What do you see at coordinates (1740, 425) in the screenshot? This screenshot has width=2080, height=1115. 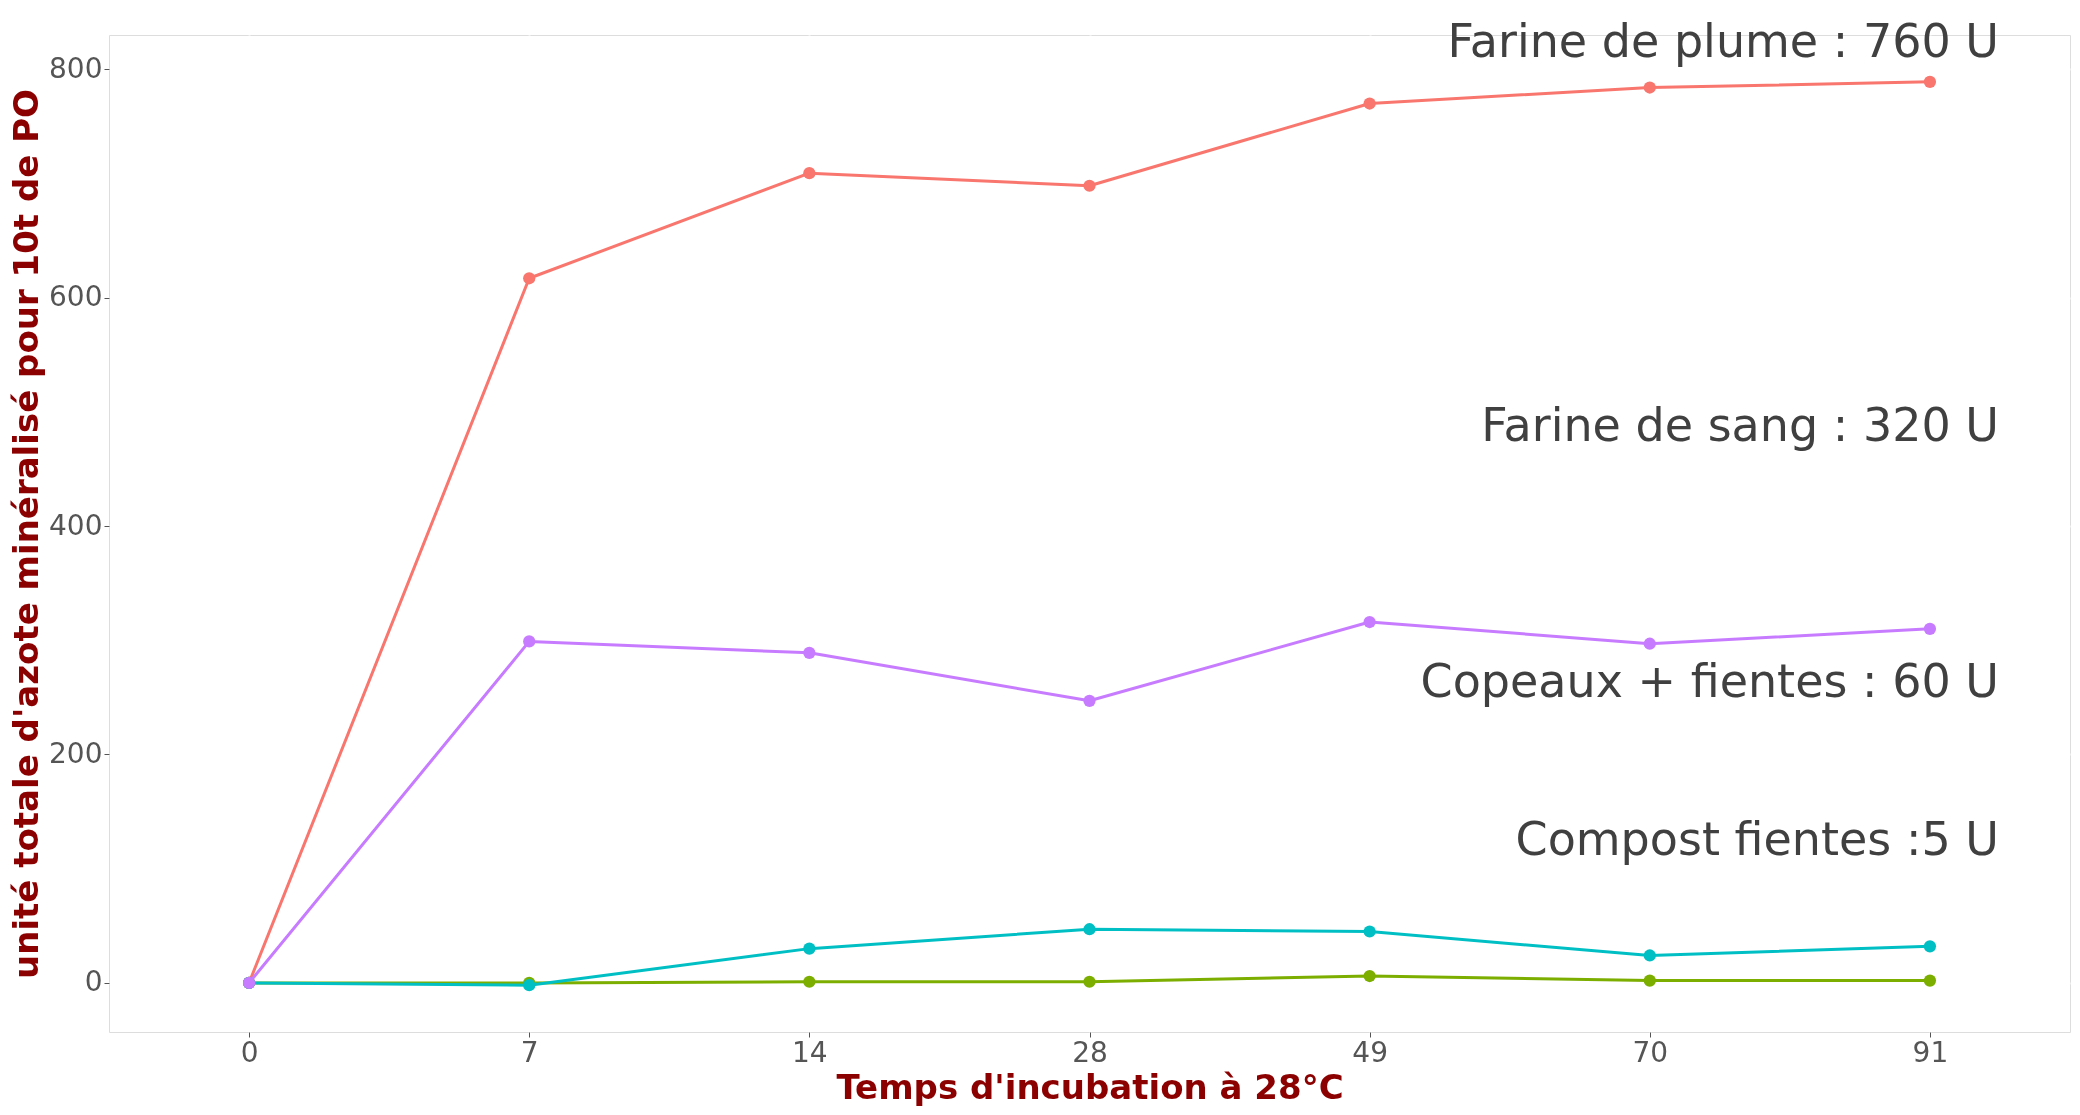 I see `annotation: Farine de sang : 320 U` at bounding box center [1740, 425].